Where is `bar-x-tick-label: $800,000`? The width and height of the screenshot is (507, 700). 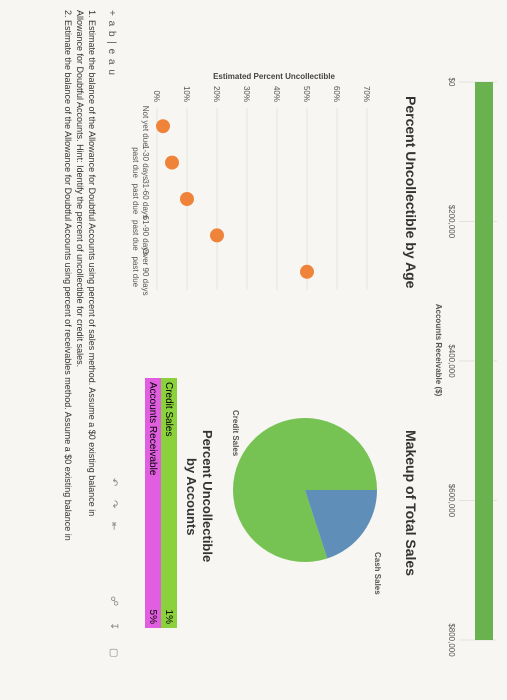 bar-x-tick-label: $800,000 is located at coordinates (451, 640).